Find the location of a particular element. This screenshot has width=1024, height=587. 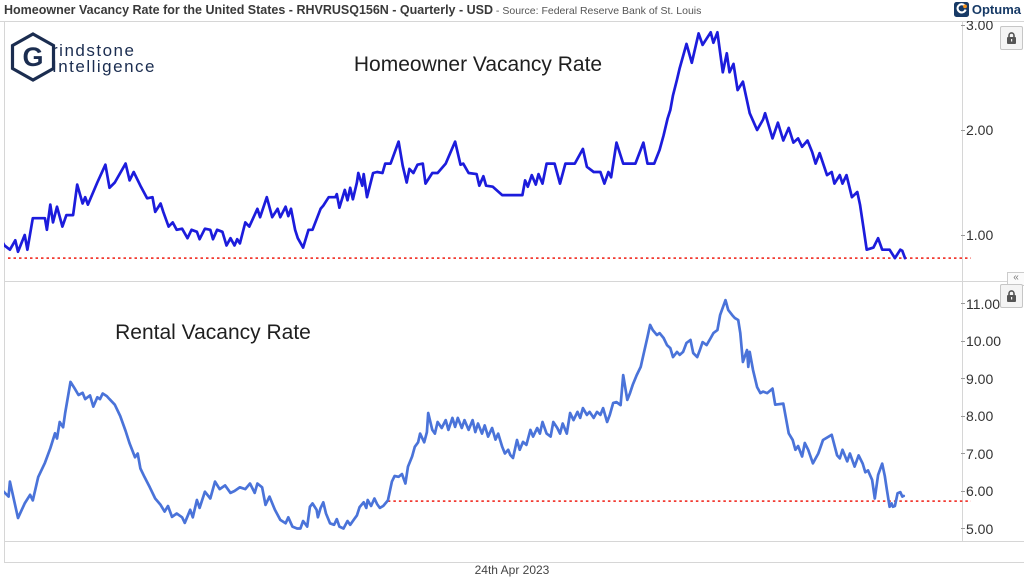

cursor-date-label: 24th Apr 2023 is located at coordinates (512, 570).